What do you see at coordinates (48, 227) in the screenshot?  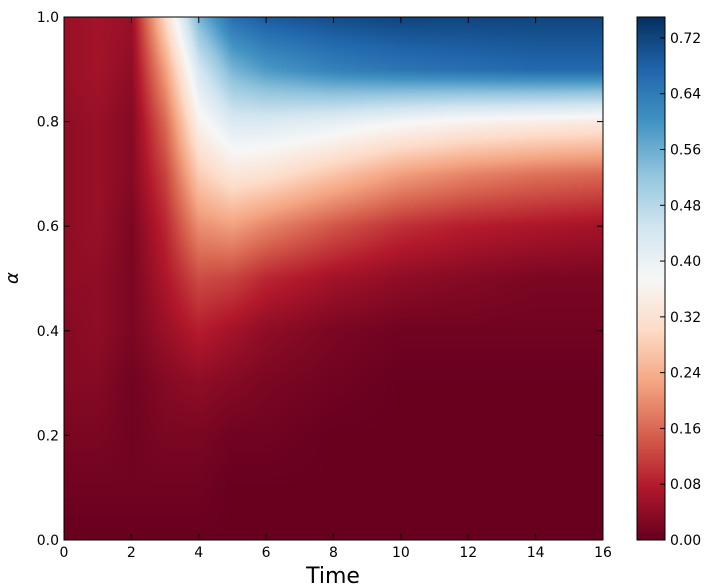 I see `y-tick-label: 0.6` at bounding box center [48, 227].